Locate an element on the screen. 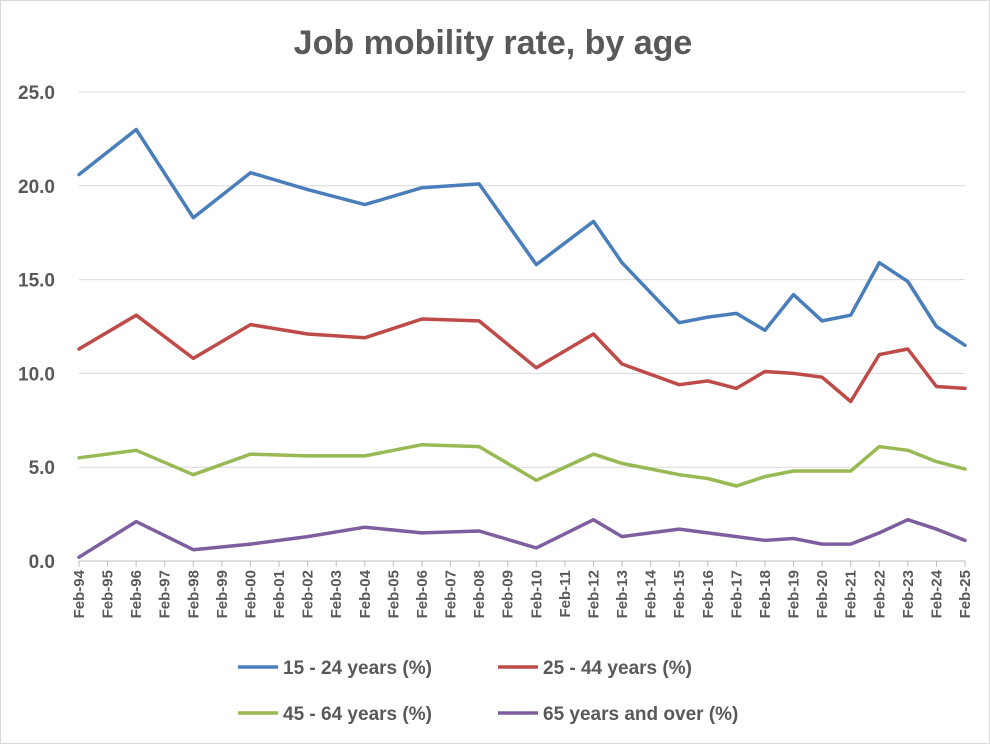 The width and height of the screenshot is (990, 744). legend-label: 45 - 64 years (%) is located at coordinates (357, 714).